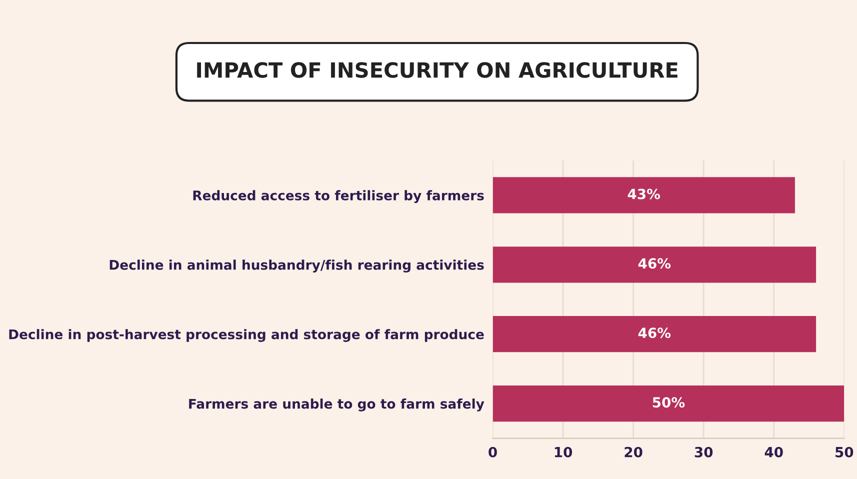 This screenshot has height=479, width=857. What do you see at coordinates (845, 452) in the screenshot?
I see `x-tick-label: 50` at bounding box center [845, 452].